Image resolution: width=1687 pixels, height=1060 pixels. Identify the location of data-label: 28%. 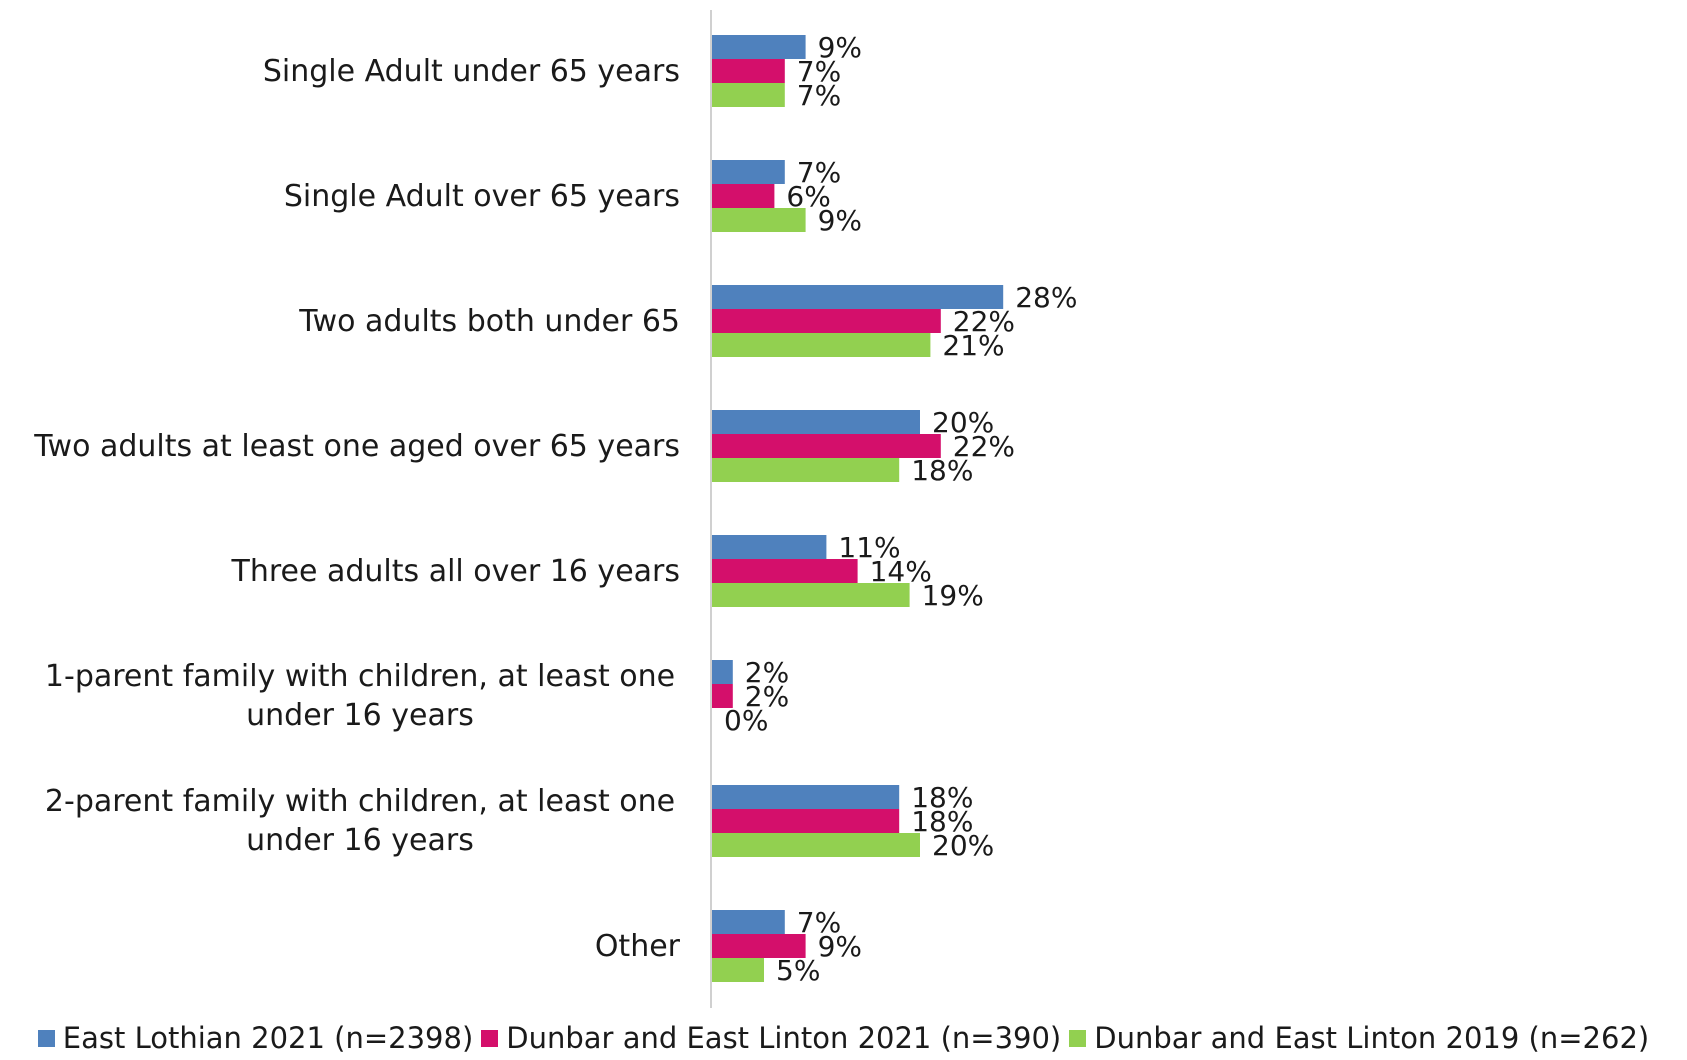
(1046, 297).